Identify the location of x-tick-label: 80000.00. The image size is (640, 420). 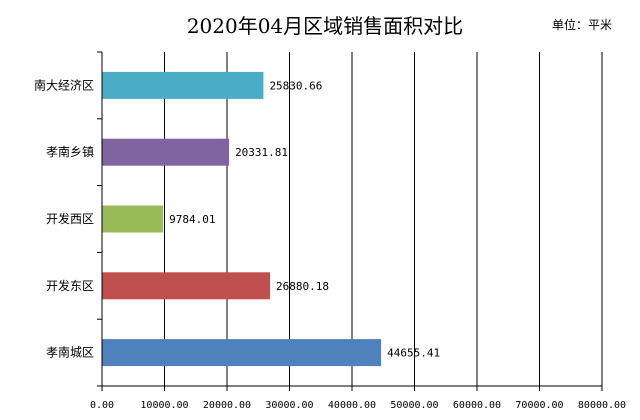
(602, 405).